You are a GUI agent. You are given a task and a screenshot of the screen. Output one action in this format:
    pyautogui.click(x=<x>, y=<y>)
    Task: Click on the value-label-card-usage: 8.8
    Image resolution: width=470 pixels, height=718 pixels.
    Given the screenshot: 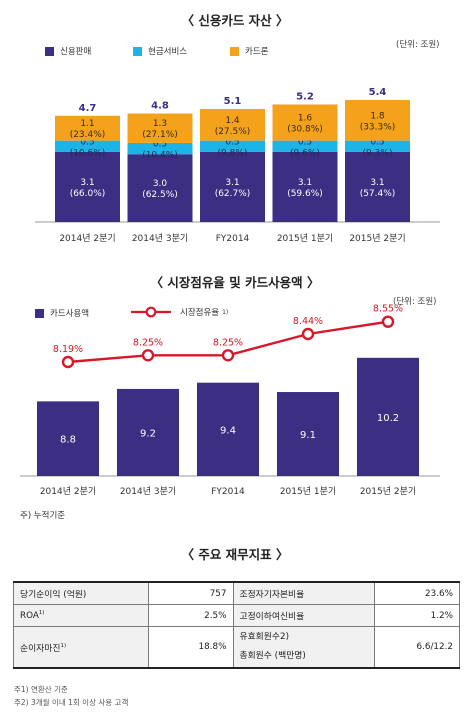 What is the action you would take?
    pyautogui.click(x=68, y=440)
    